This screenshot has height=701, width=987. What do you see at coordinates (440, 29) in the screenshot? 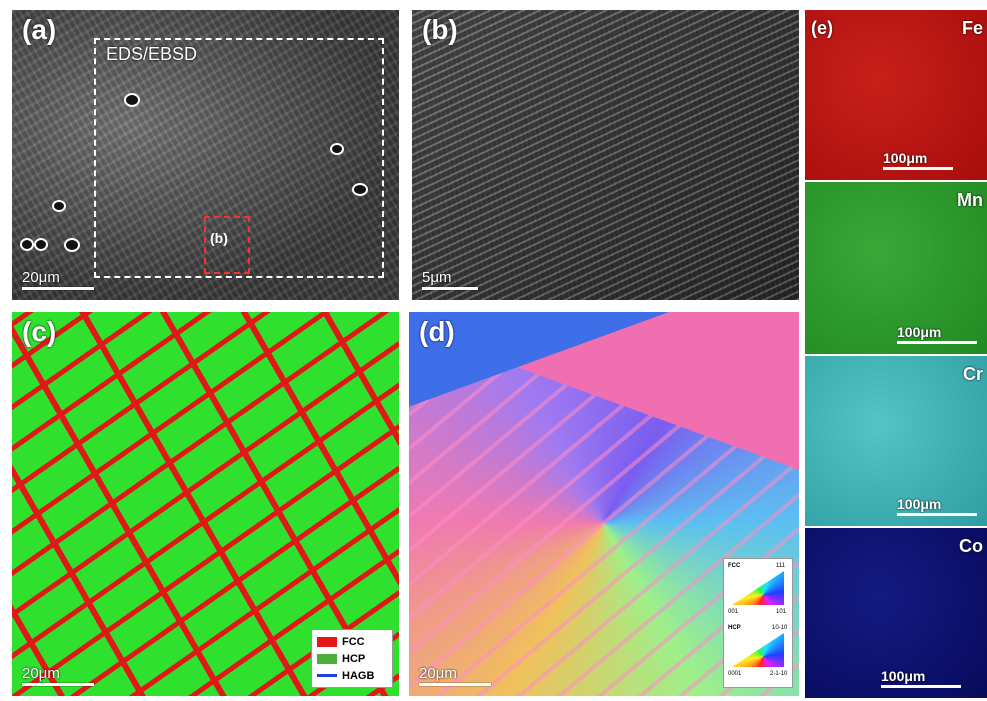
I see `panel-b-label: (b)` at bounding box center [440, 29].